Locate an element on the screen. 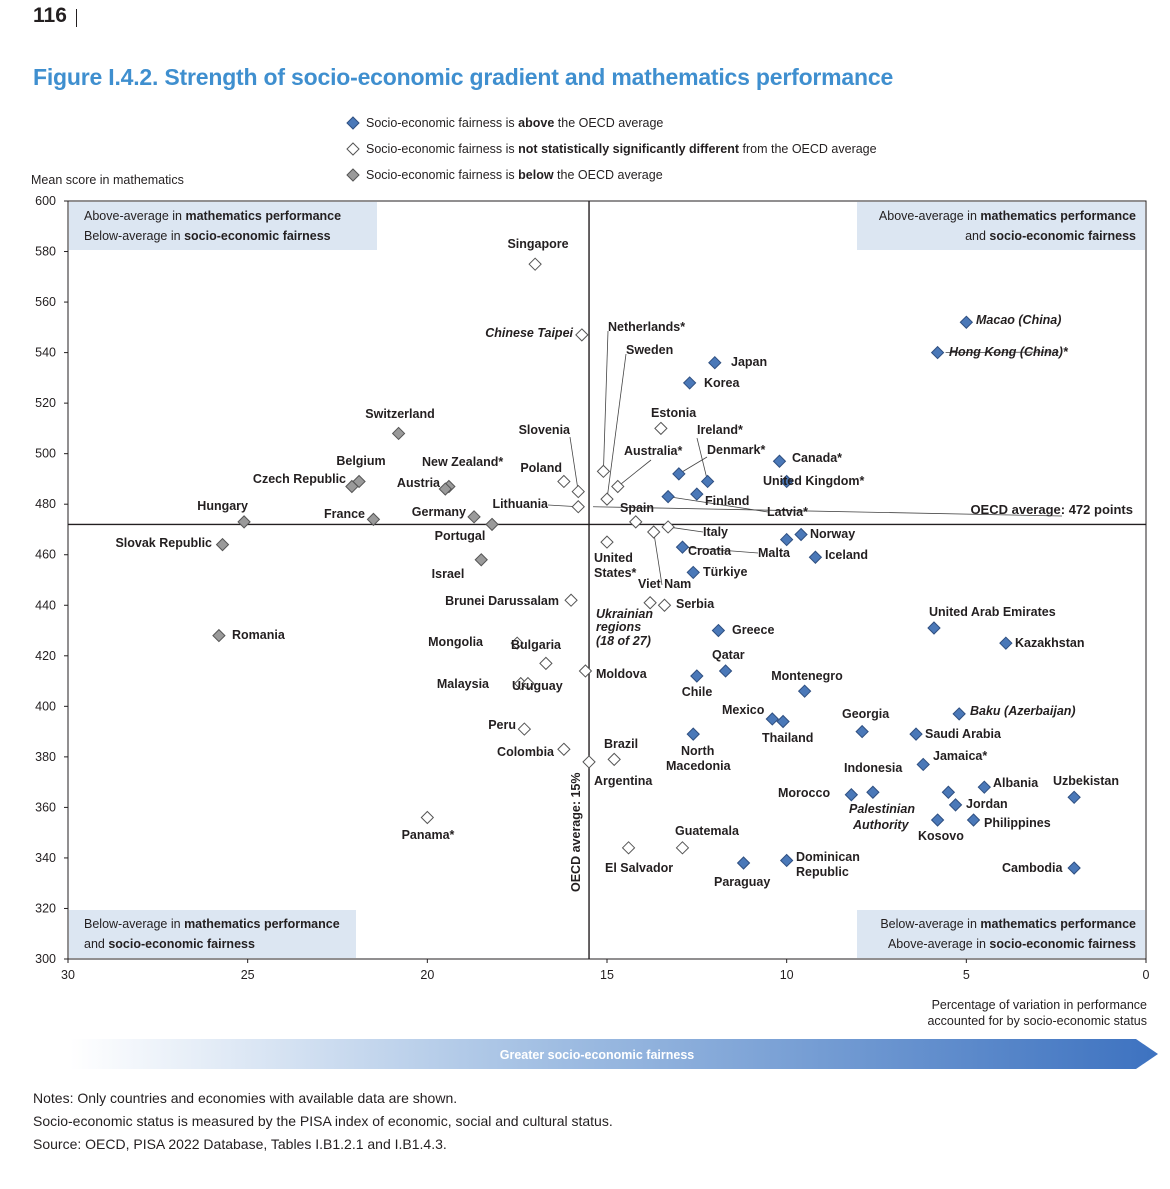 The height and width of the screenshot is (1189, 1170). quadrant-top-left-line2: Below-average in socio-economic fairness is located at coordinates (207, 236).